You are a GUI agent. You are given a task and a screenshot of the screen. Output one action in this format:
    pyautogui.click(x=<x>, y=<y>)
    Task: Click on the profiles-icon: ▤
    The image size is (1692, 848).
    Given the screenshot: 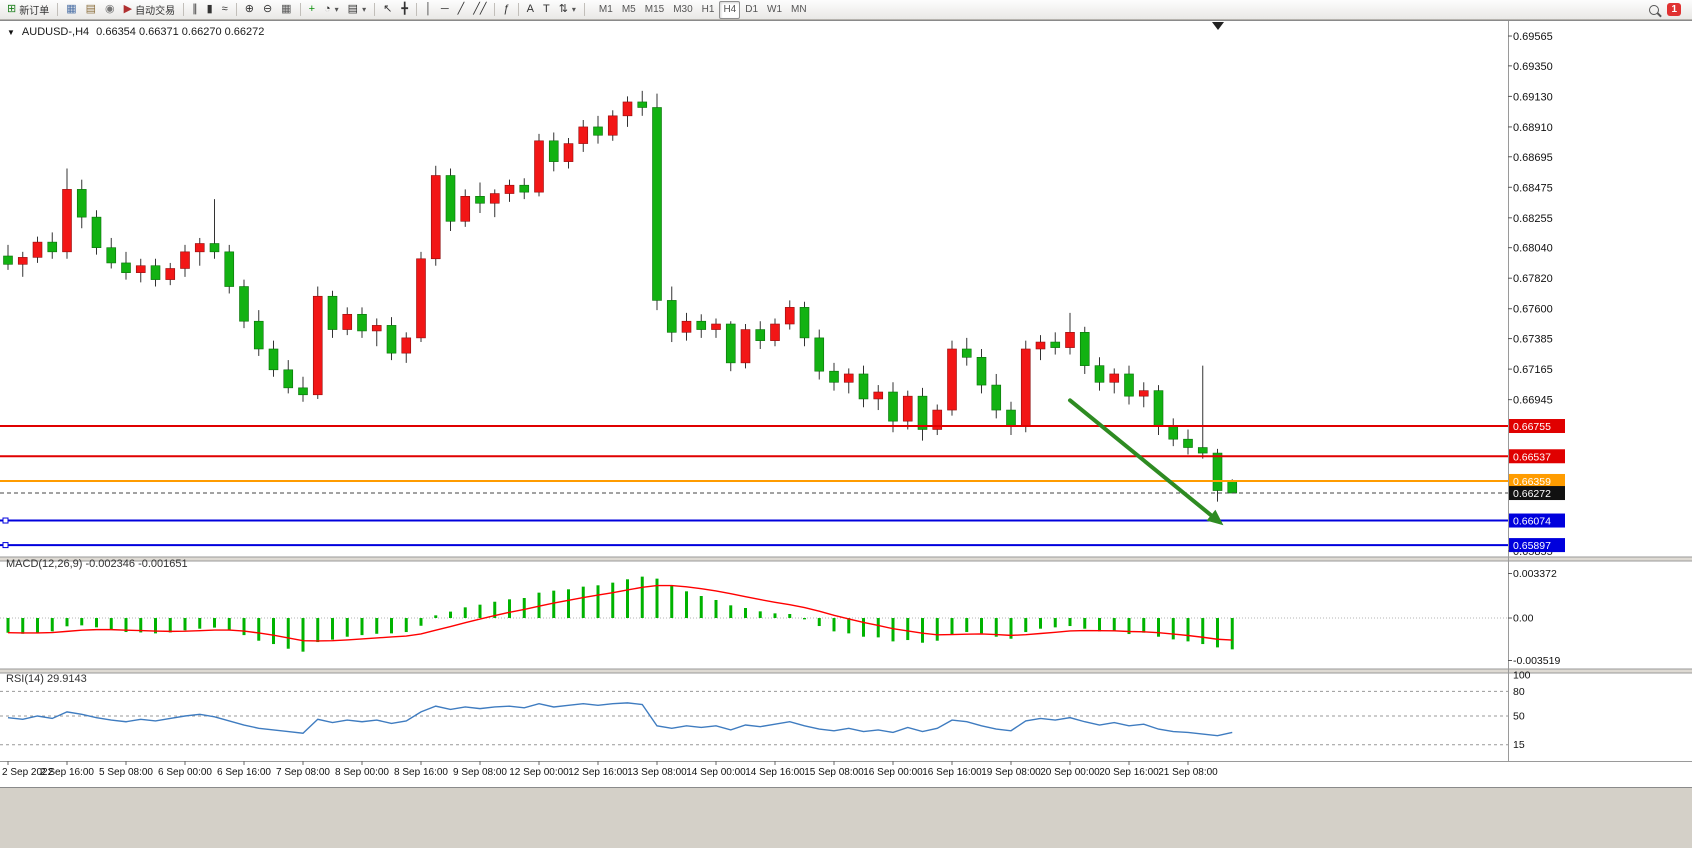 What is the action you would take?
    pyautogui.click(x=91, y=9)
    